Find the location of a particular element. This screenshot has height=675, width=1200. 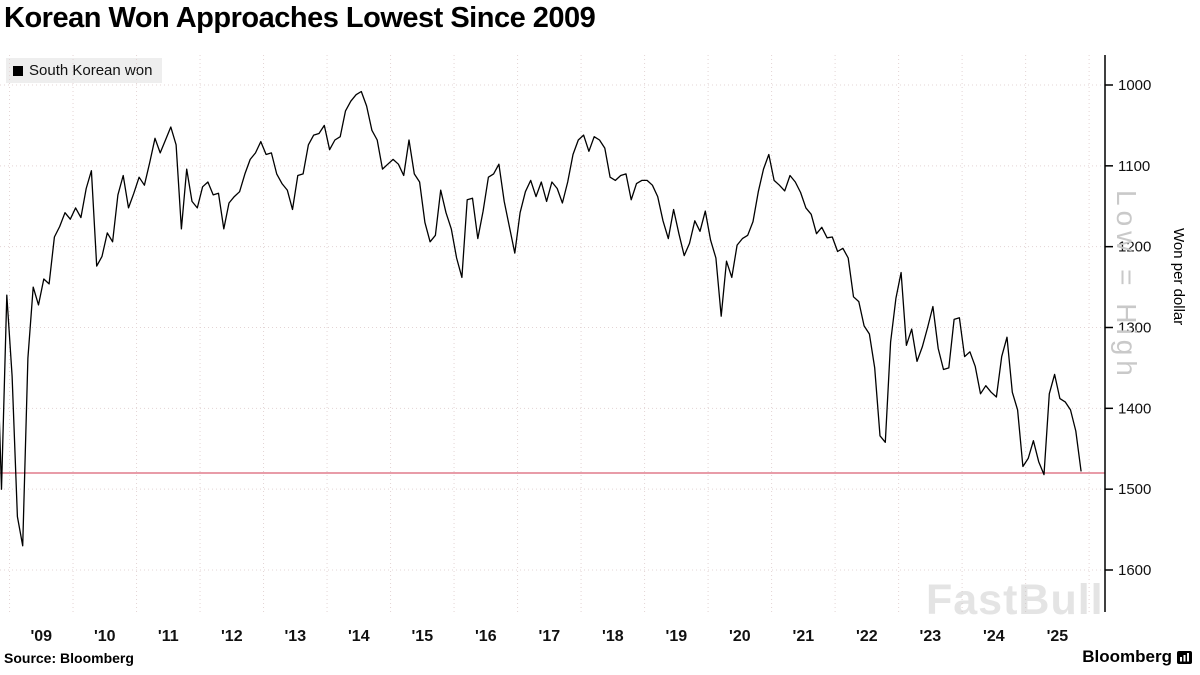

svg-text: '16 is located at coordinates (486, 636).